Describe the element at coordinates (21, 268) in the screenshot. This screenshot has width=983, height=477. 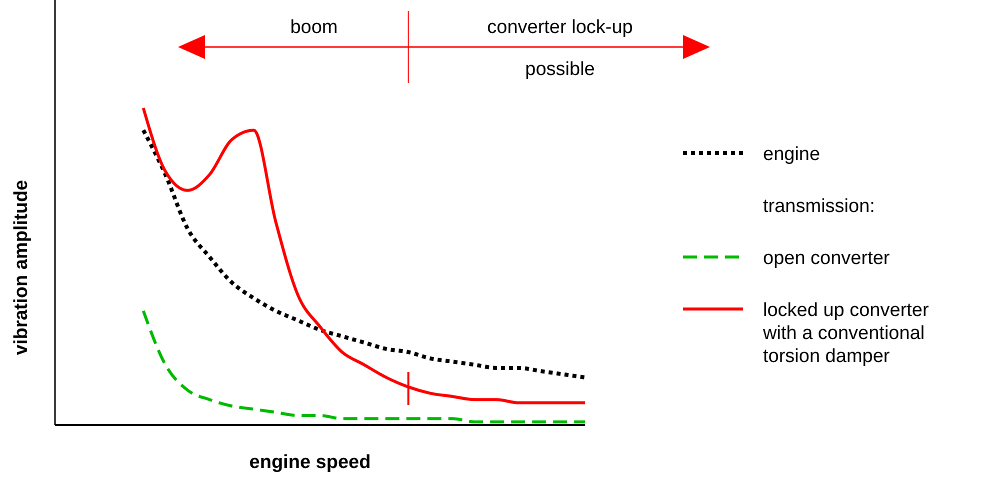
I see `y-axis-title: vibration amplitude` at that location.